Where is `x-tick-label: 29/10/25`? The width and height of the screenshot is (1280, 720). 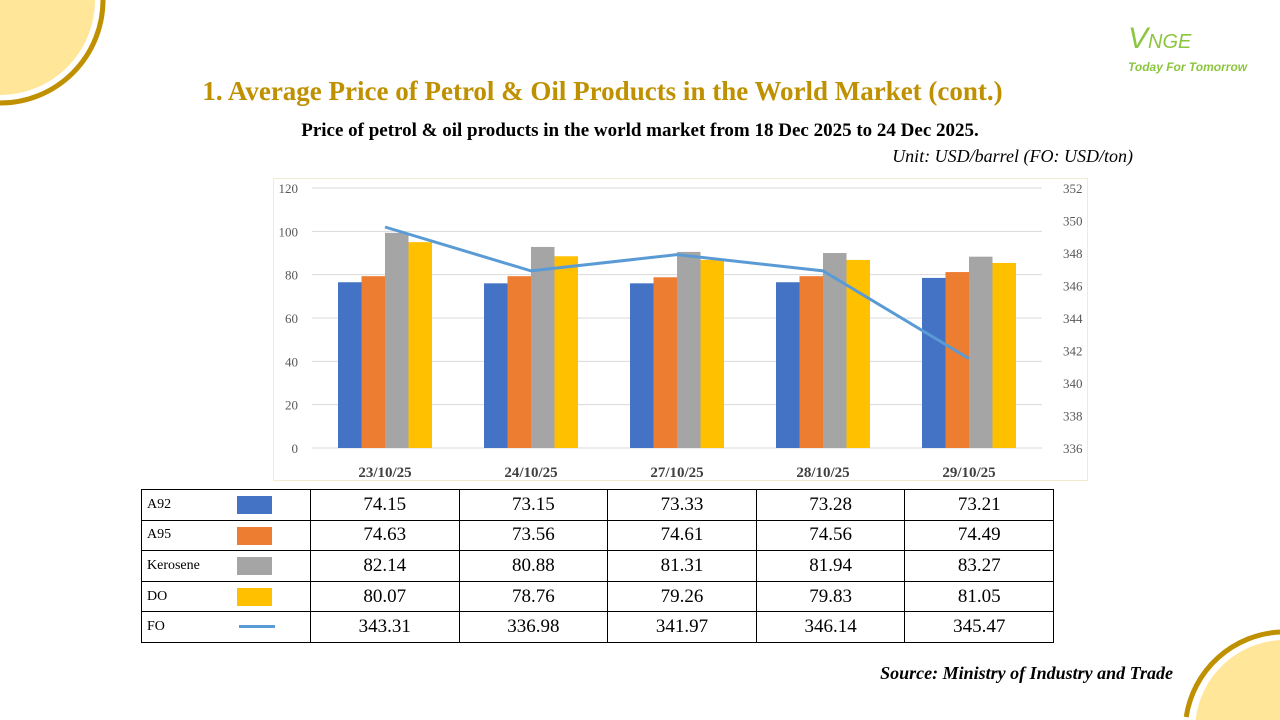 x-tick-label: 29/10/25 is located at coordinates (968, 472).